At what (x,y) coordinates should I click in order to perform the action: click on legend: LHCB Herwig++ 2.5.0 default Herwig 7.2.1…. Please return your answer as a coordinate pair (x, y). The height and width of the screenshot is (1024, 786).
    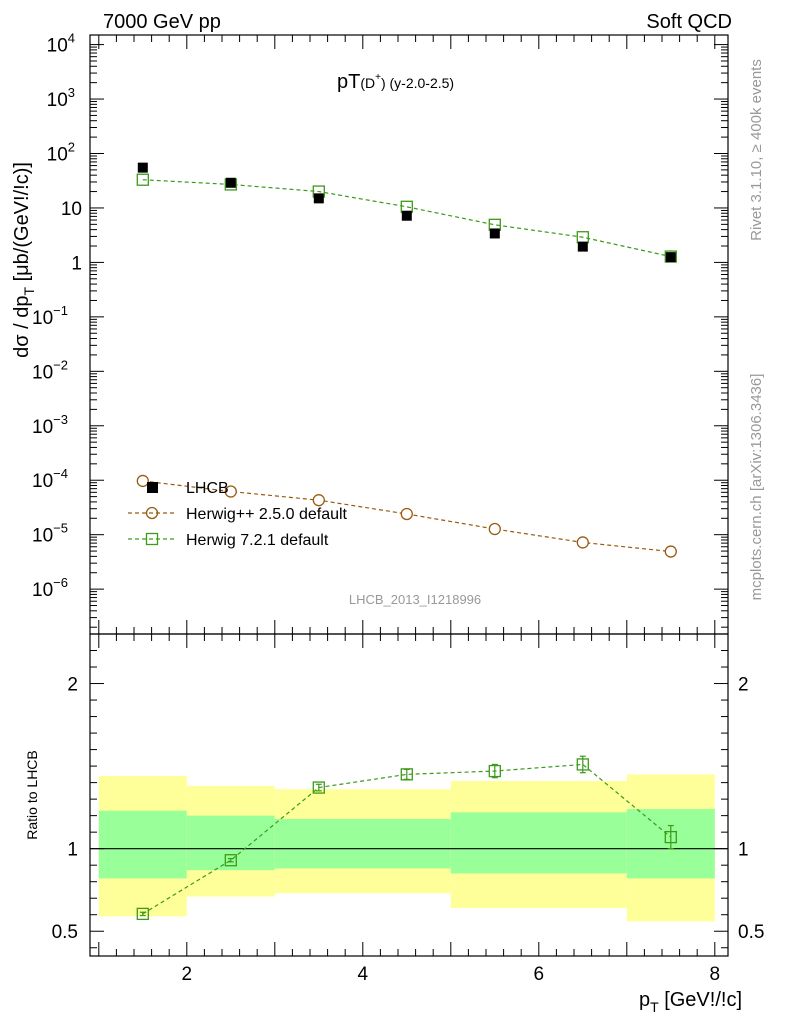
    Looking at the image, I should click on (238, 514).